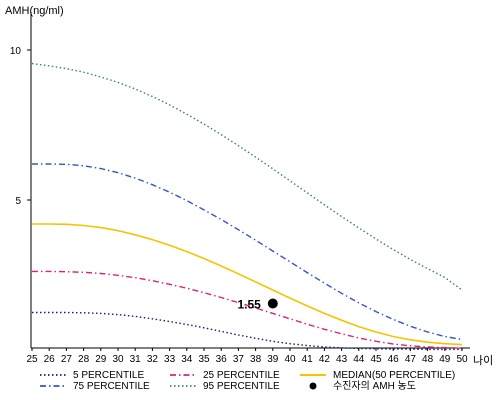  I want to click on x-tick-label: 48, so click(428, 359).